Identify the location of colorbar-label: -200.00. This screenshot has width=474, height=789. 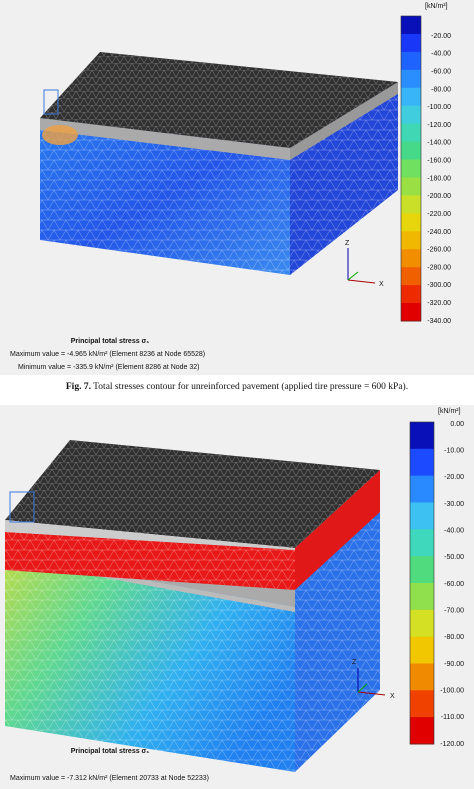
(439, 196).